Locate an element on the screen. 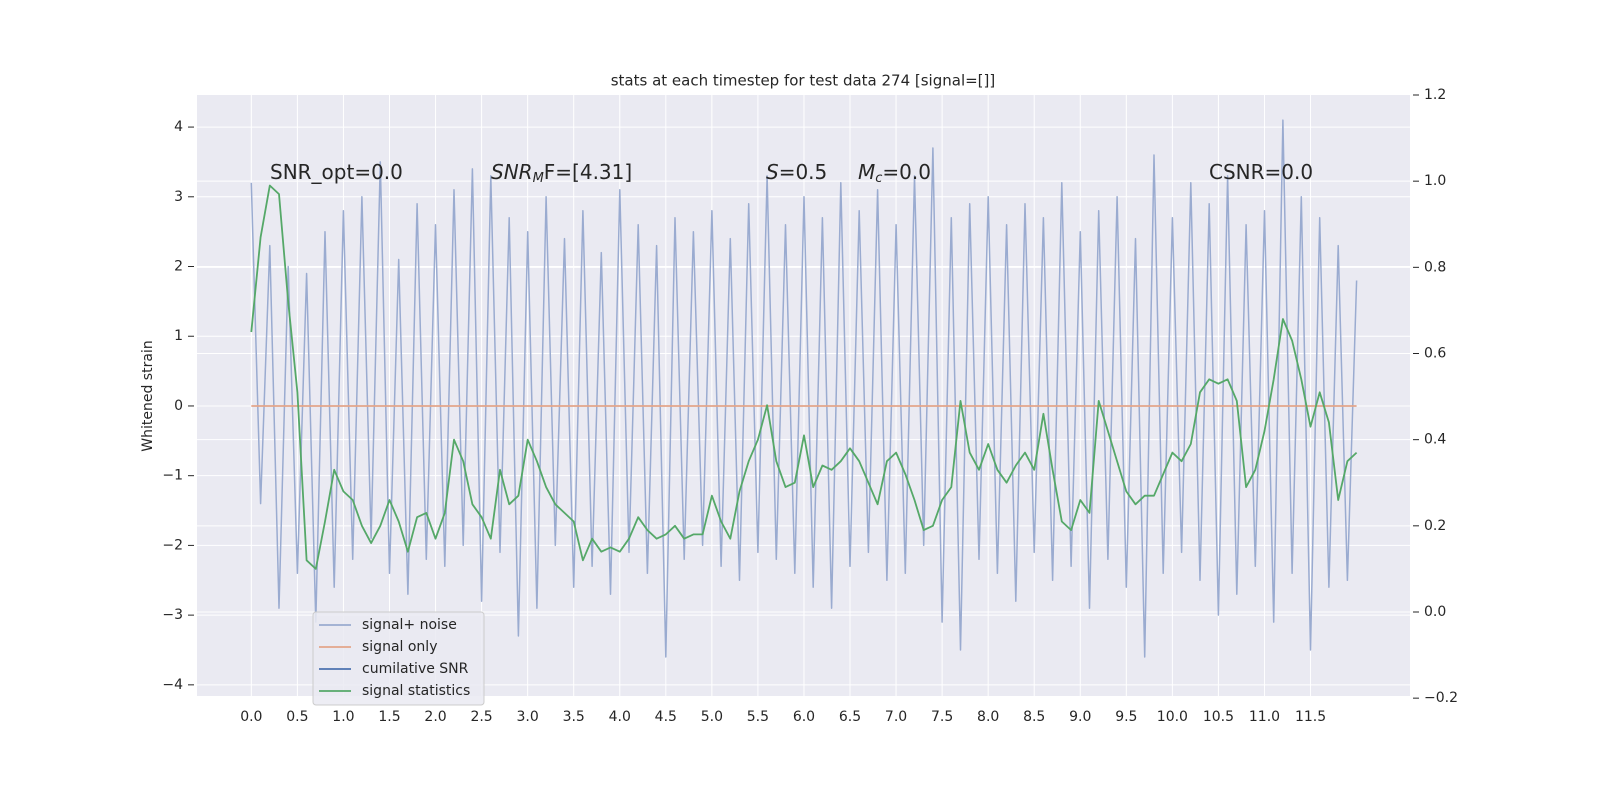 The image size is (1600, 800). annotation-math: M is located at coordinates (866, 172).